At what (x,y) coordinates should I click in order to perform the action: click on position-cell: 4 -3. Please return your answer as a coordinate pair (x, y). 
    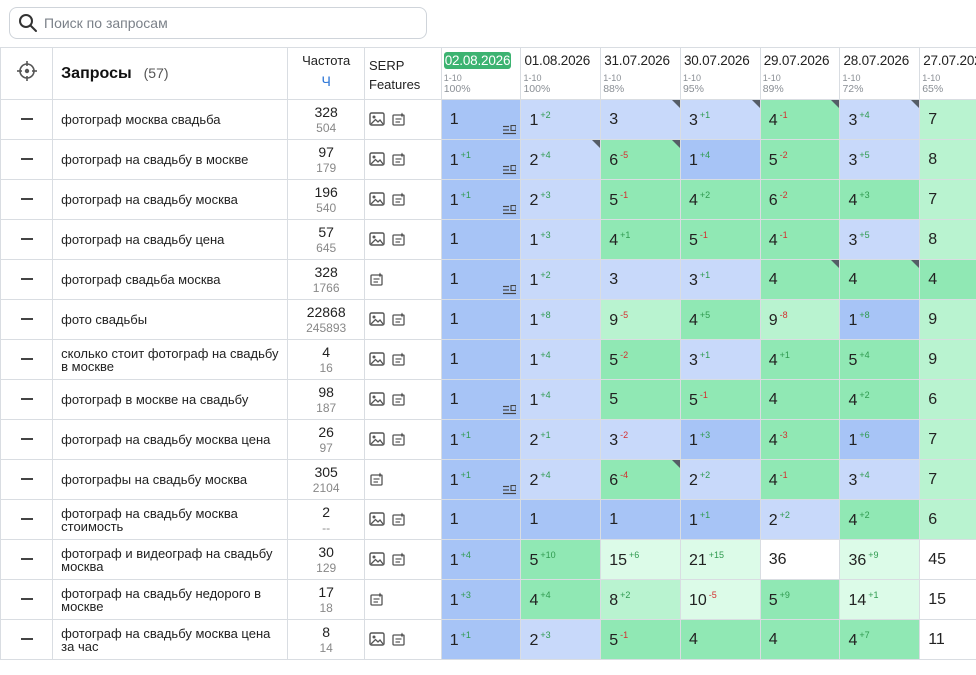
    Looking at the image, I should click on (800, 439).